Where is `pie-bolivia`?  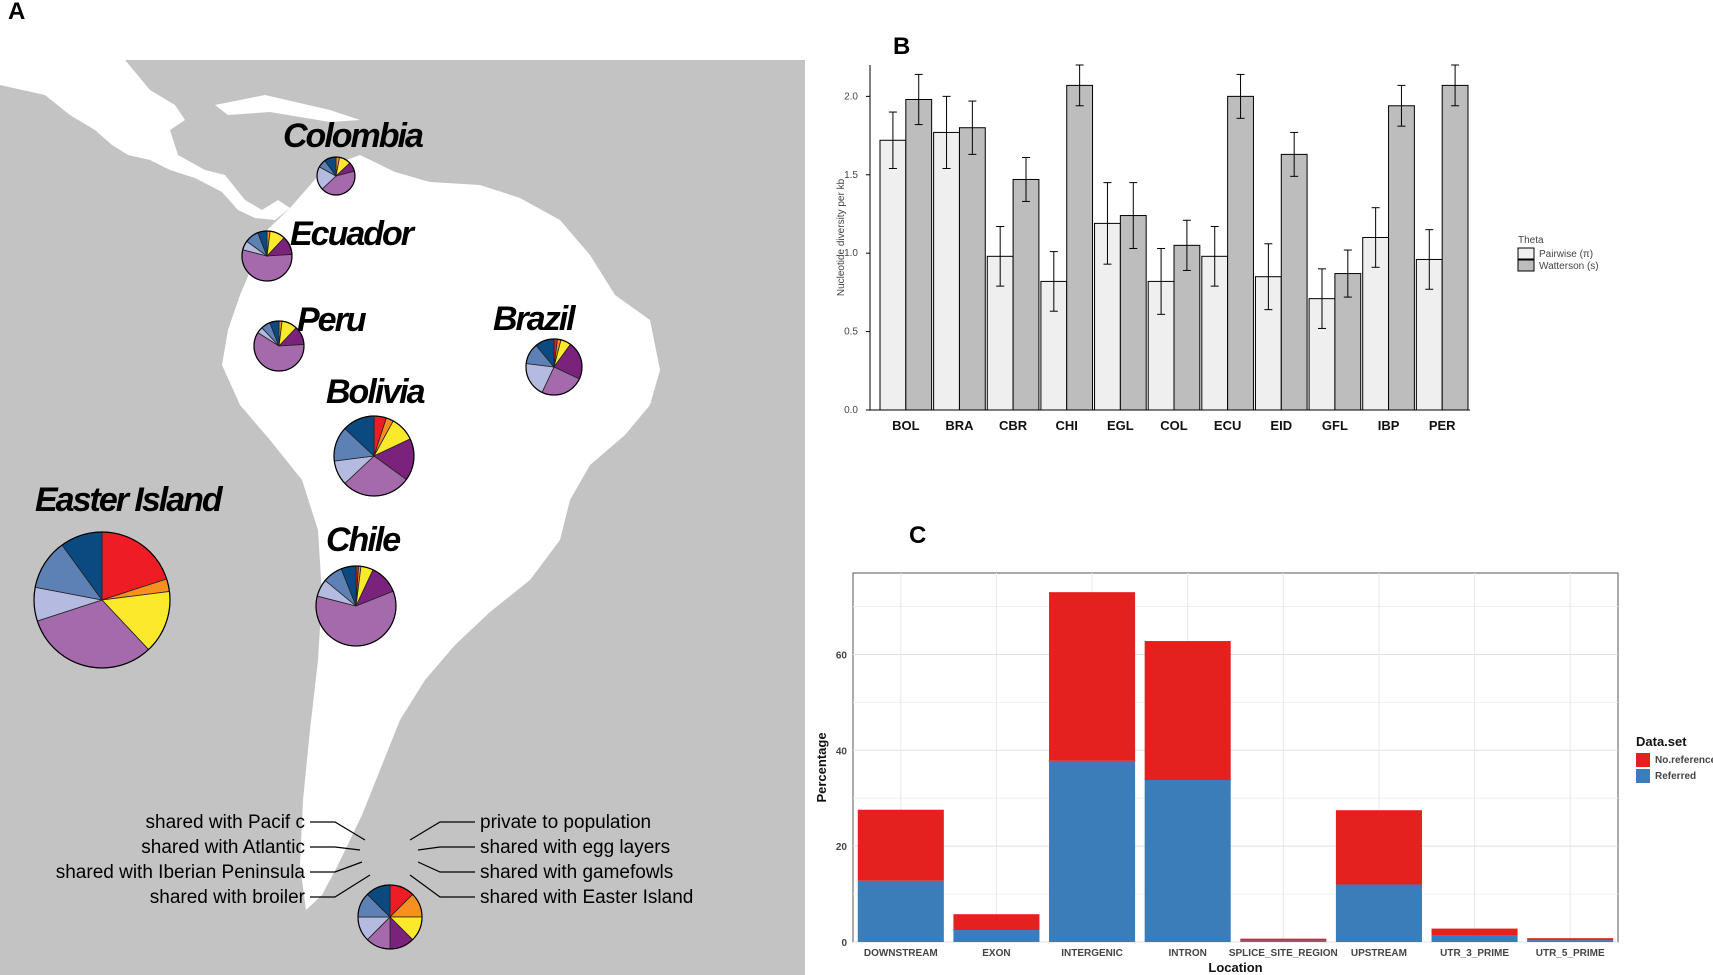
pie-bolivia is located at coordinates (374, 456).